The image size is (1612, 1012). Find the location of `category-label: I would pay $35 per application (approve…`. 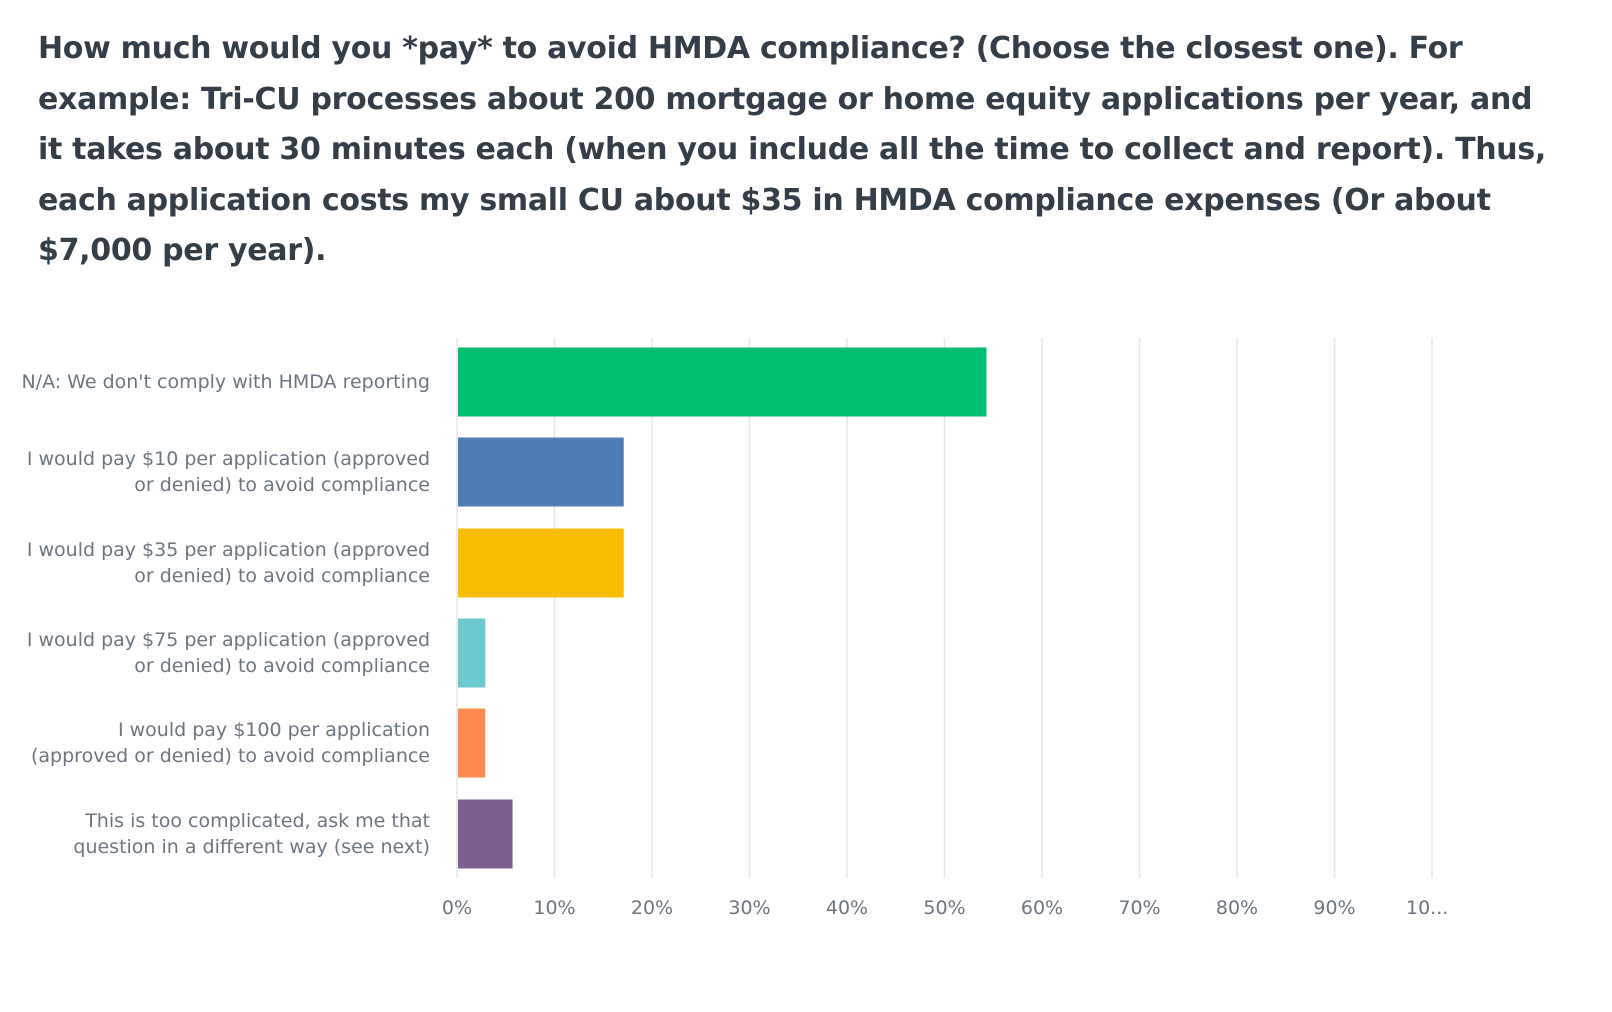

category-label: I would pay $35 per application (approve… is located at coordinates (228, 563).